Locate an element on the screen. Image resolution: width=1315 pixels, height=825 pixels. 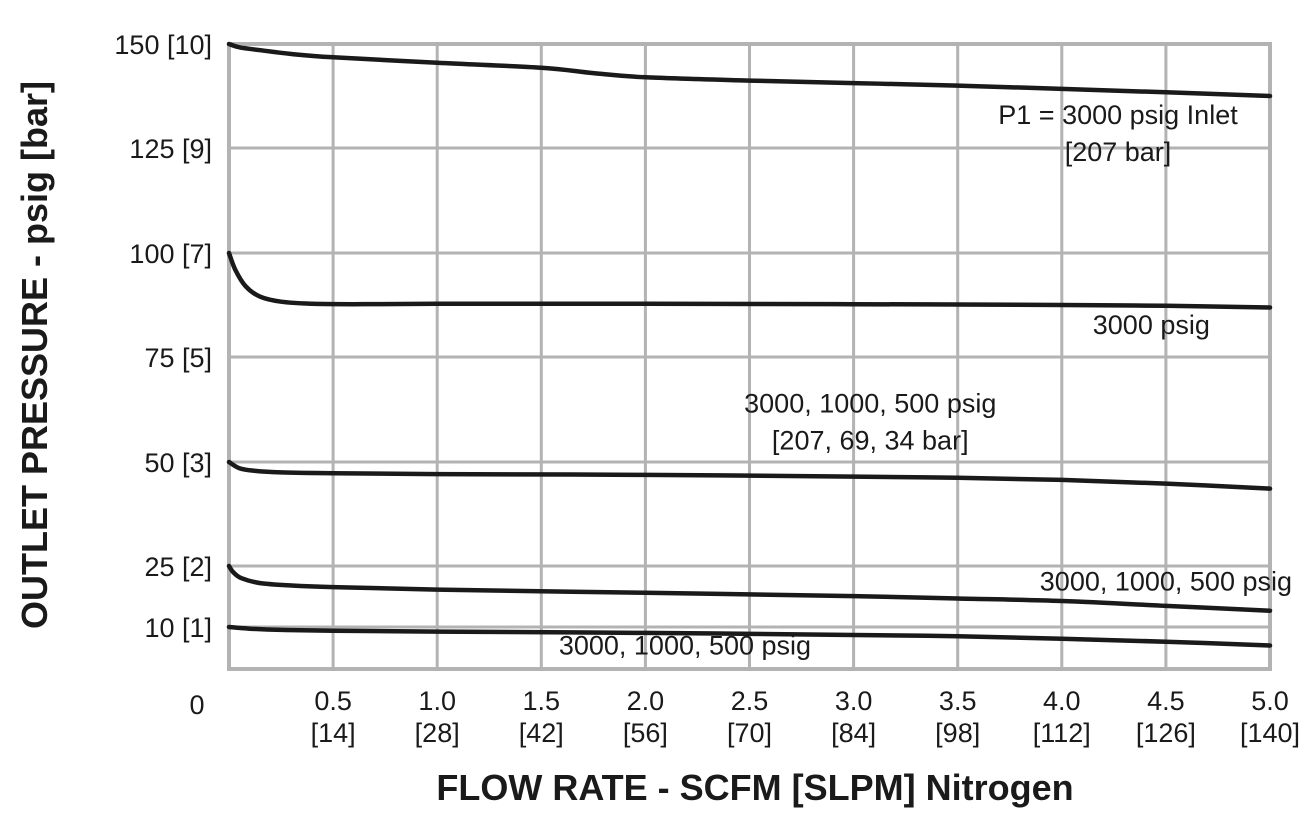
x-tick-label: 0.5 is located at coordinates (333, 701).